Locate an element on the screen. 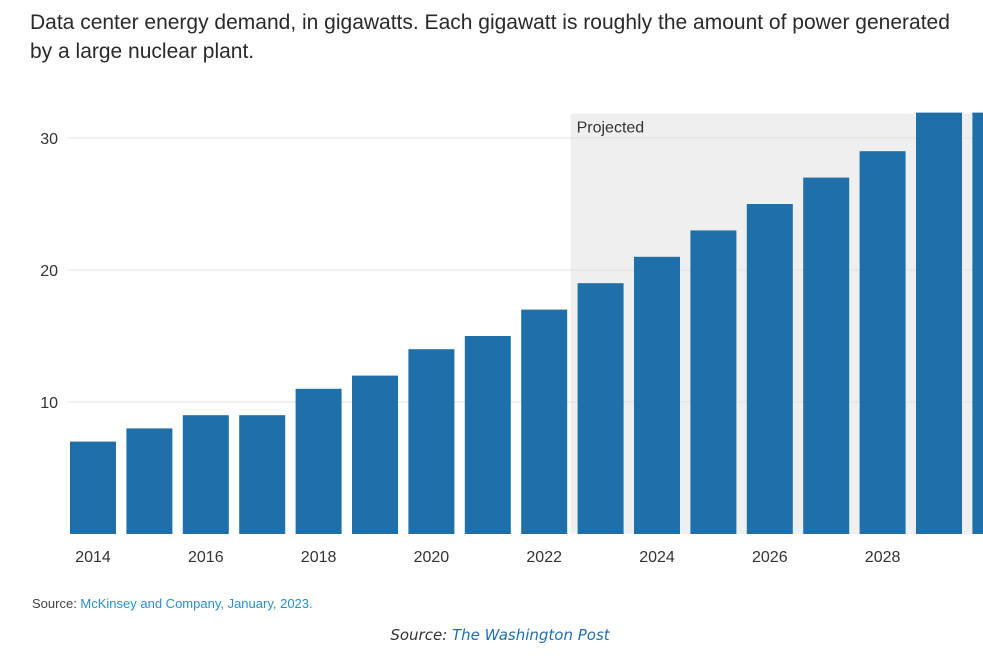  bar-2018 is located at coordinates (318, 461).